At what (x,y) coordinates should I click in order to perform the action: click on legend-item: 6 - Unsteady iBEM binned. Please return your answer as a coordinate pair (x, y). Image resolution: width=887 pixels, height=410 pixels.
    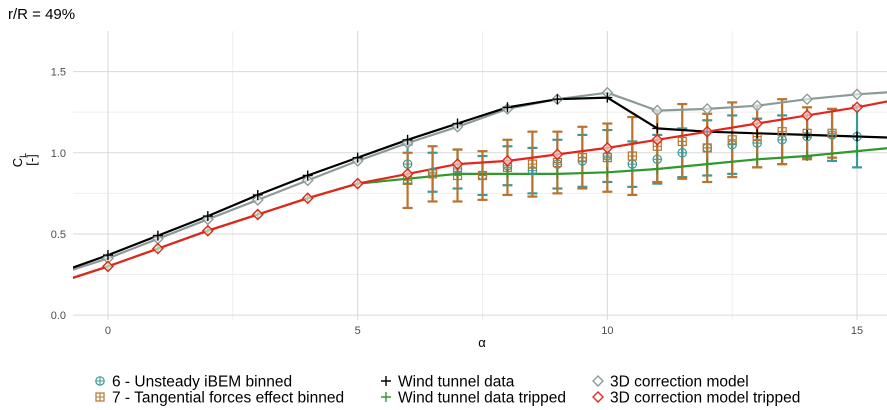
    Looking at the image, I should click on (193, 382).